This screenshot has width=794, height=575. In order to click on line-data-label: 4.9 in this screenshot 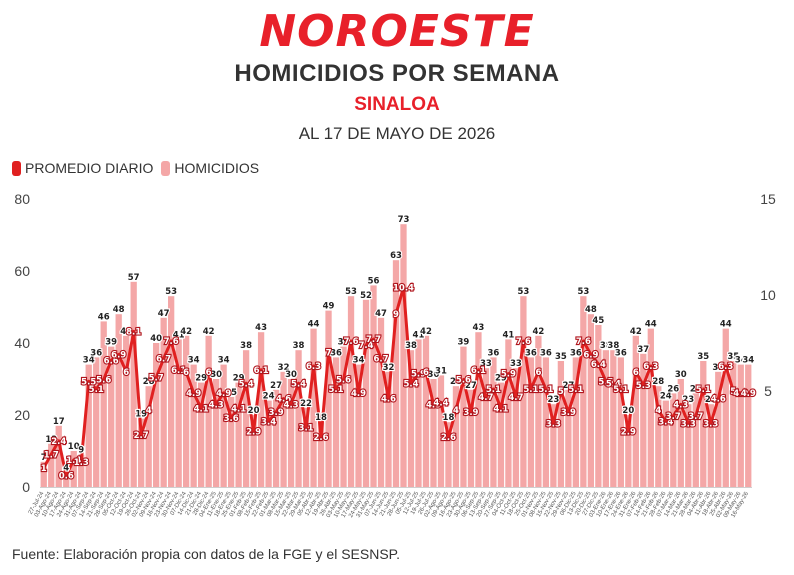, I will do `click(193, 394)`.